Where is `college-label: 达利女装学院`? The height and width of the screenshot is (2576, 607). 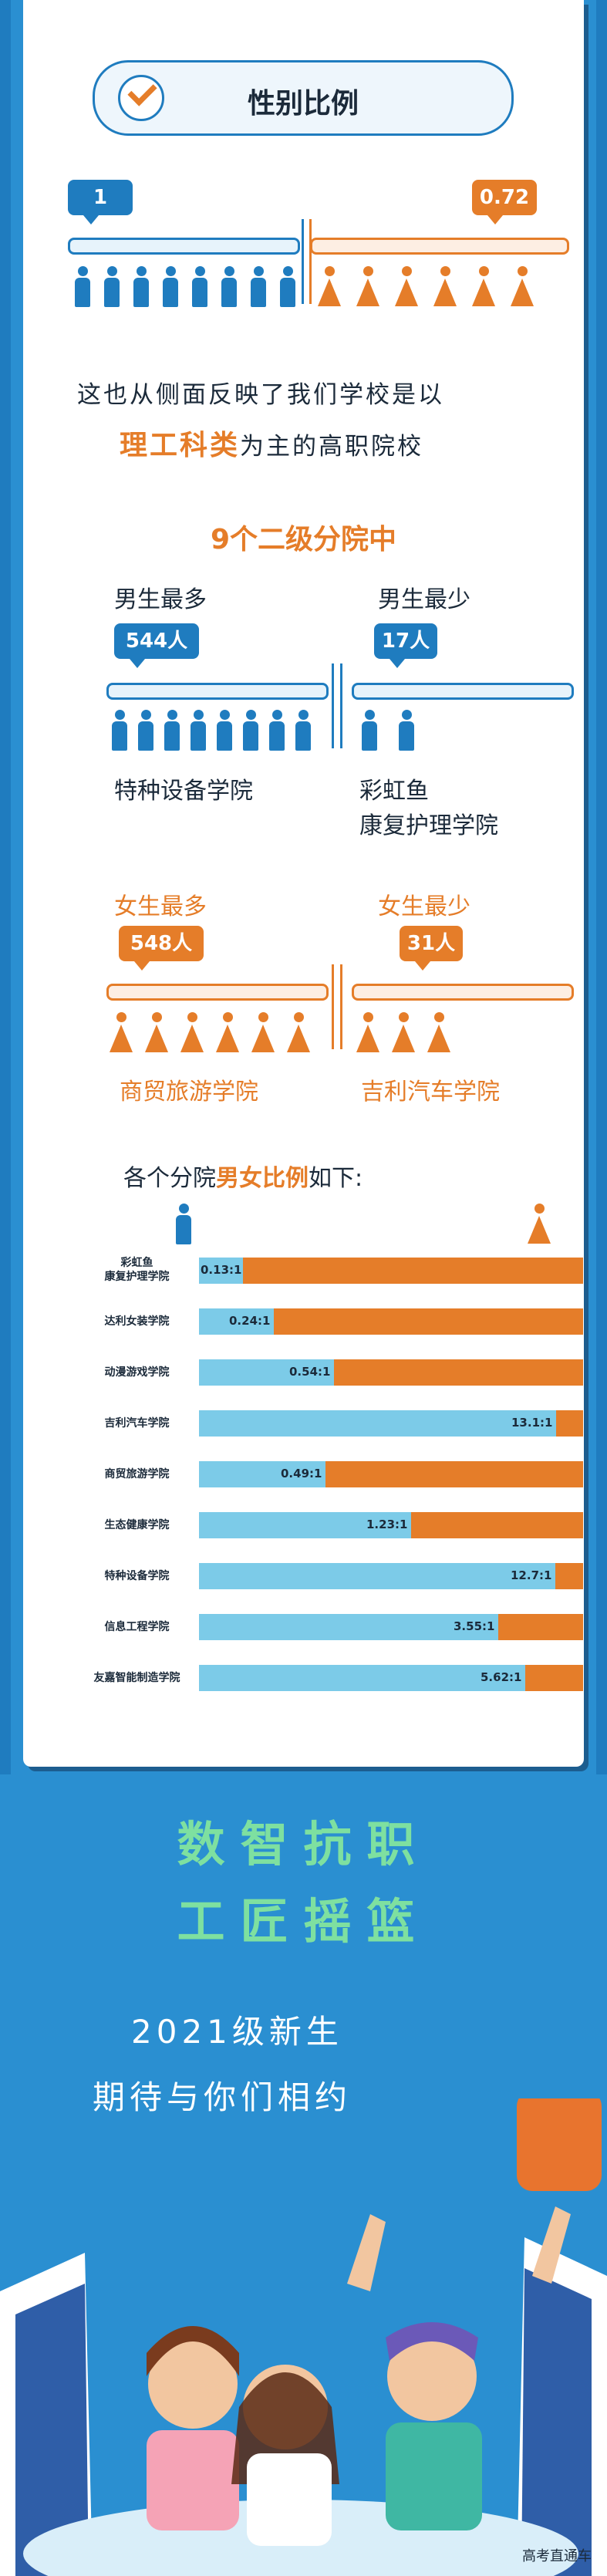
college-label: 达利女装学院 is located at coordinates (137, 1322).